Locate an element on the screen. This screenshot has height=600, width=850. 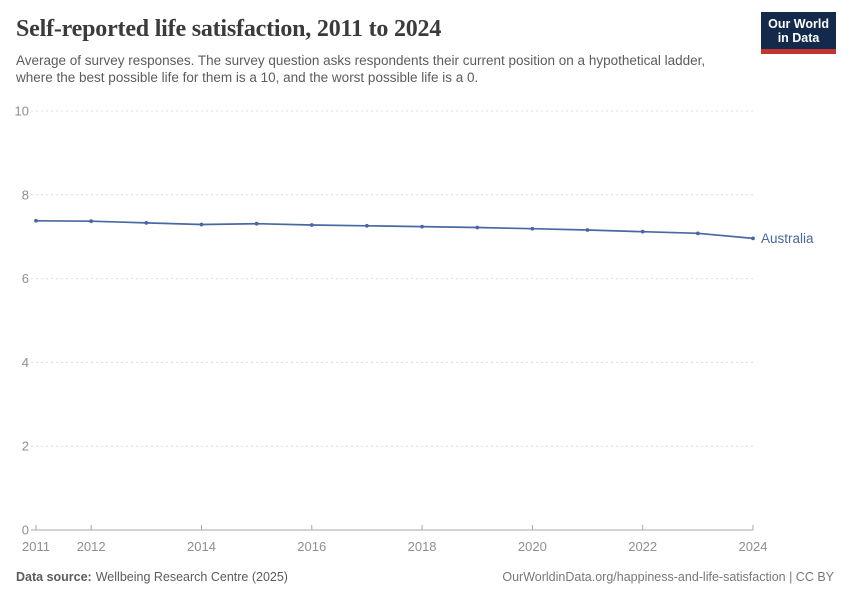
owid-logo-red-bar is located at coordinates (798, 51).